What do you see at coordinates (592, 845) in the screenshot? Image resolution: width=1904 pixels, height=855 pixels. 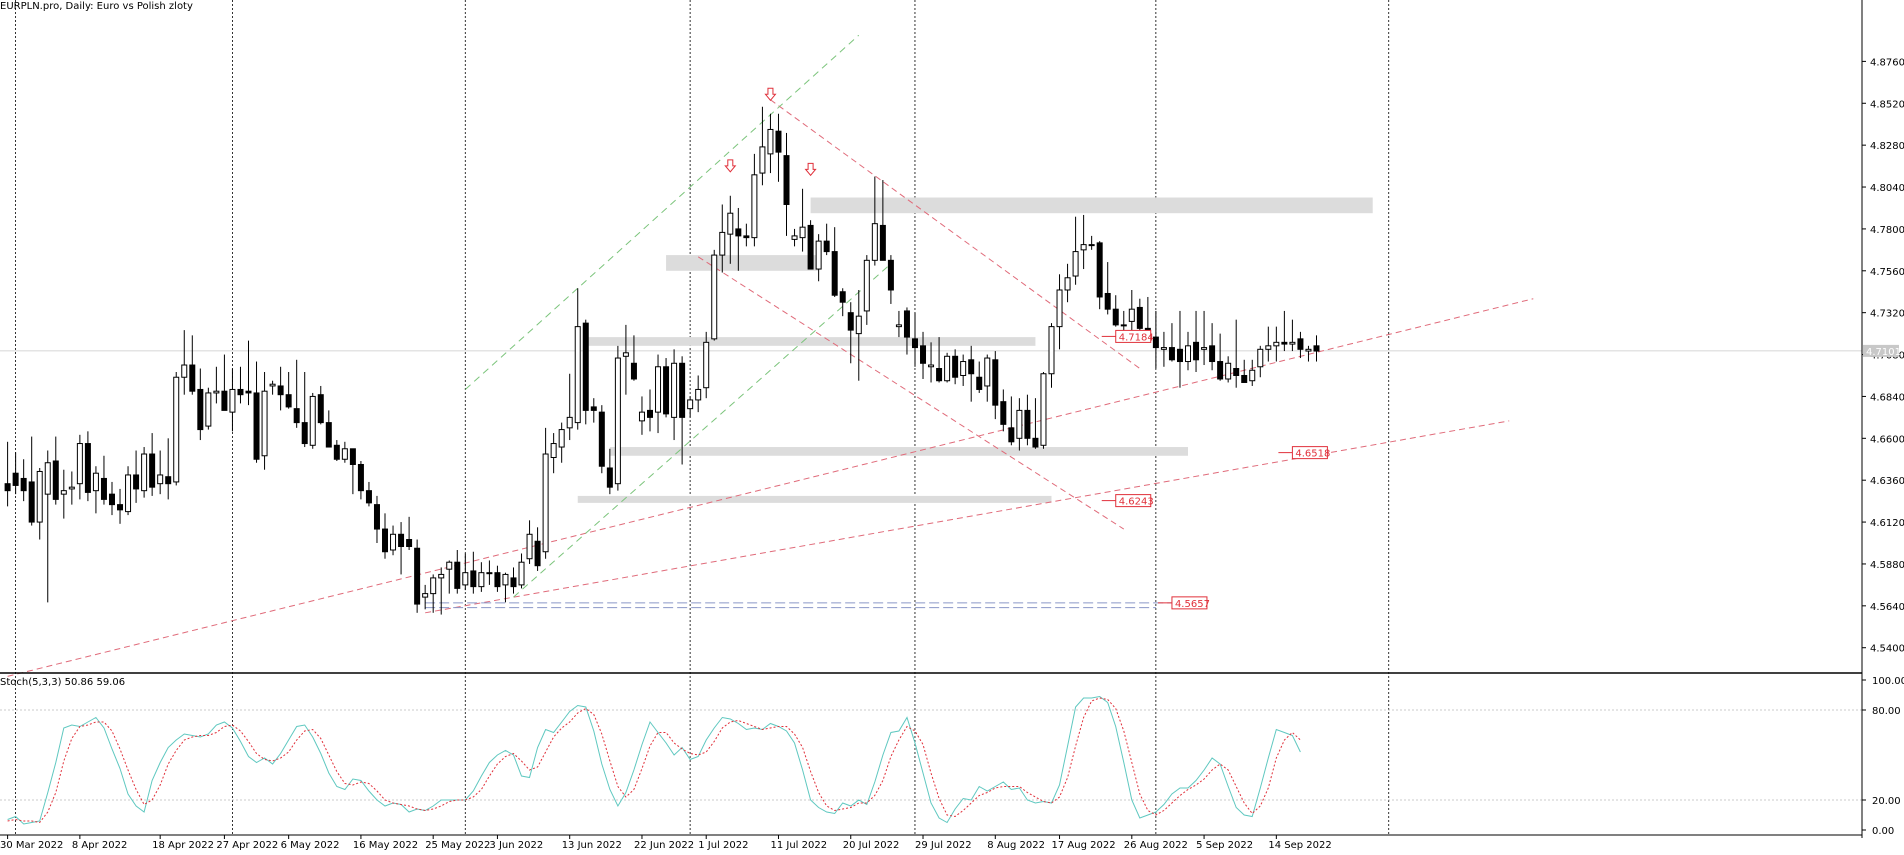 I see `time-tick-label: 13 Jun 2022` at bounding box center [592, 845].